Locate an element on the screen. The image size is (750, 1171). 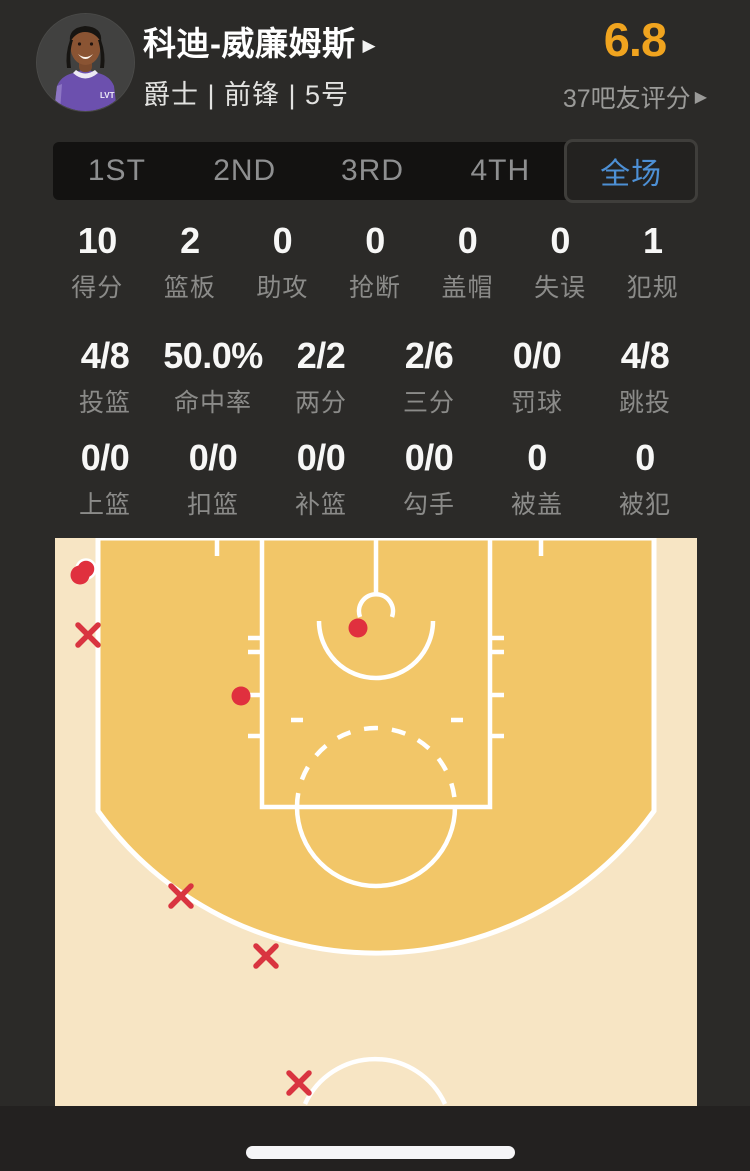
stat-label: 得分 is located at coordinates (97, 288).